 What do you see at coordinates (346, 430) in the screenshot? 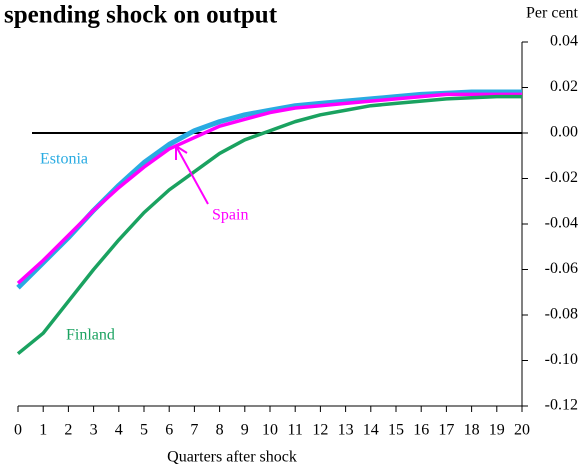
I see `x-tick-label: 13` at bounding box center [346, 430].